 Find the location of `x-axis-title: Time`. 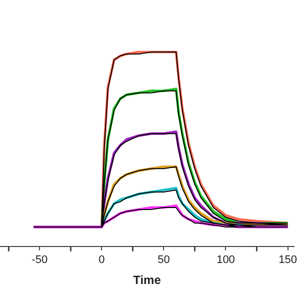

x-axis-title: Time is located at coordinates (147, 280).